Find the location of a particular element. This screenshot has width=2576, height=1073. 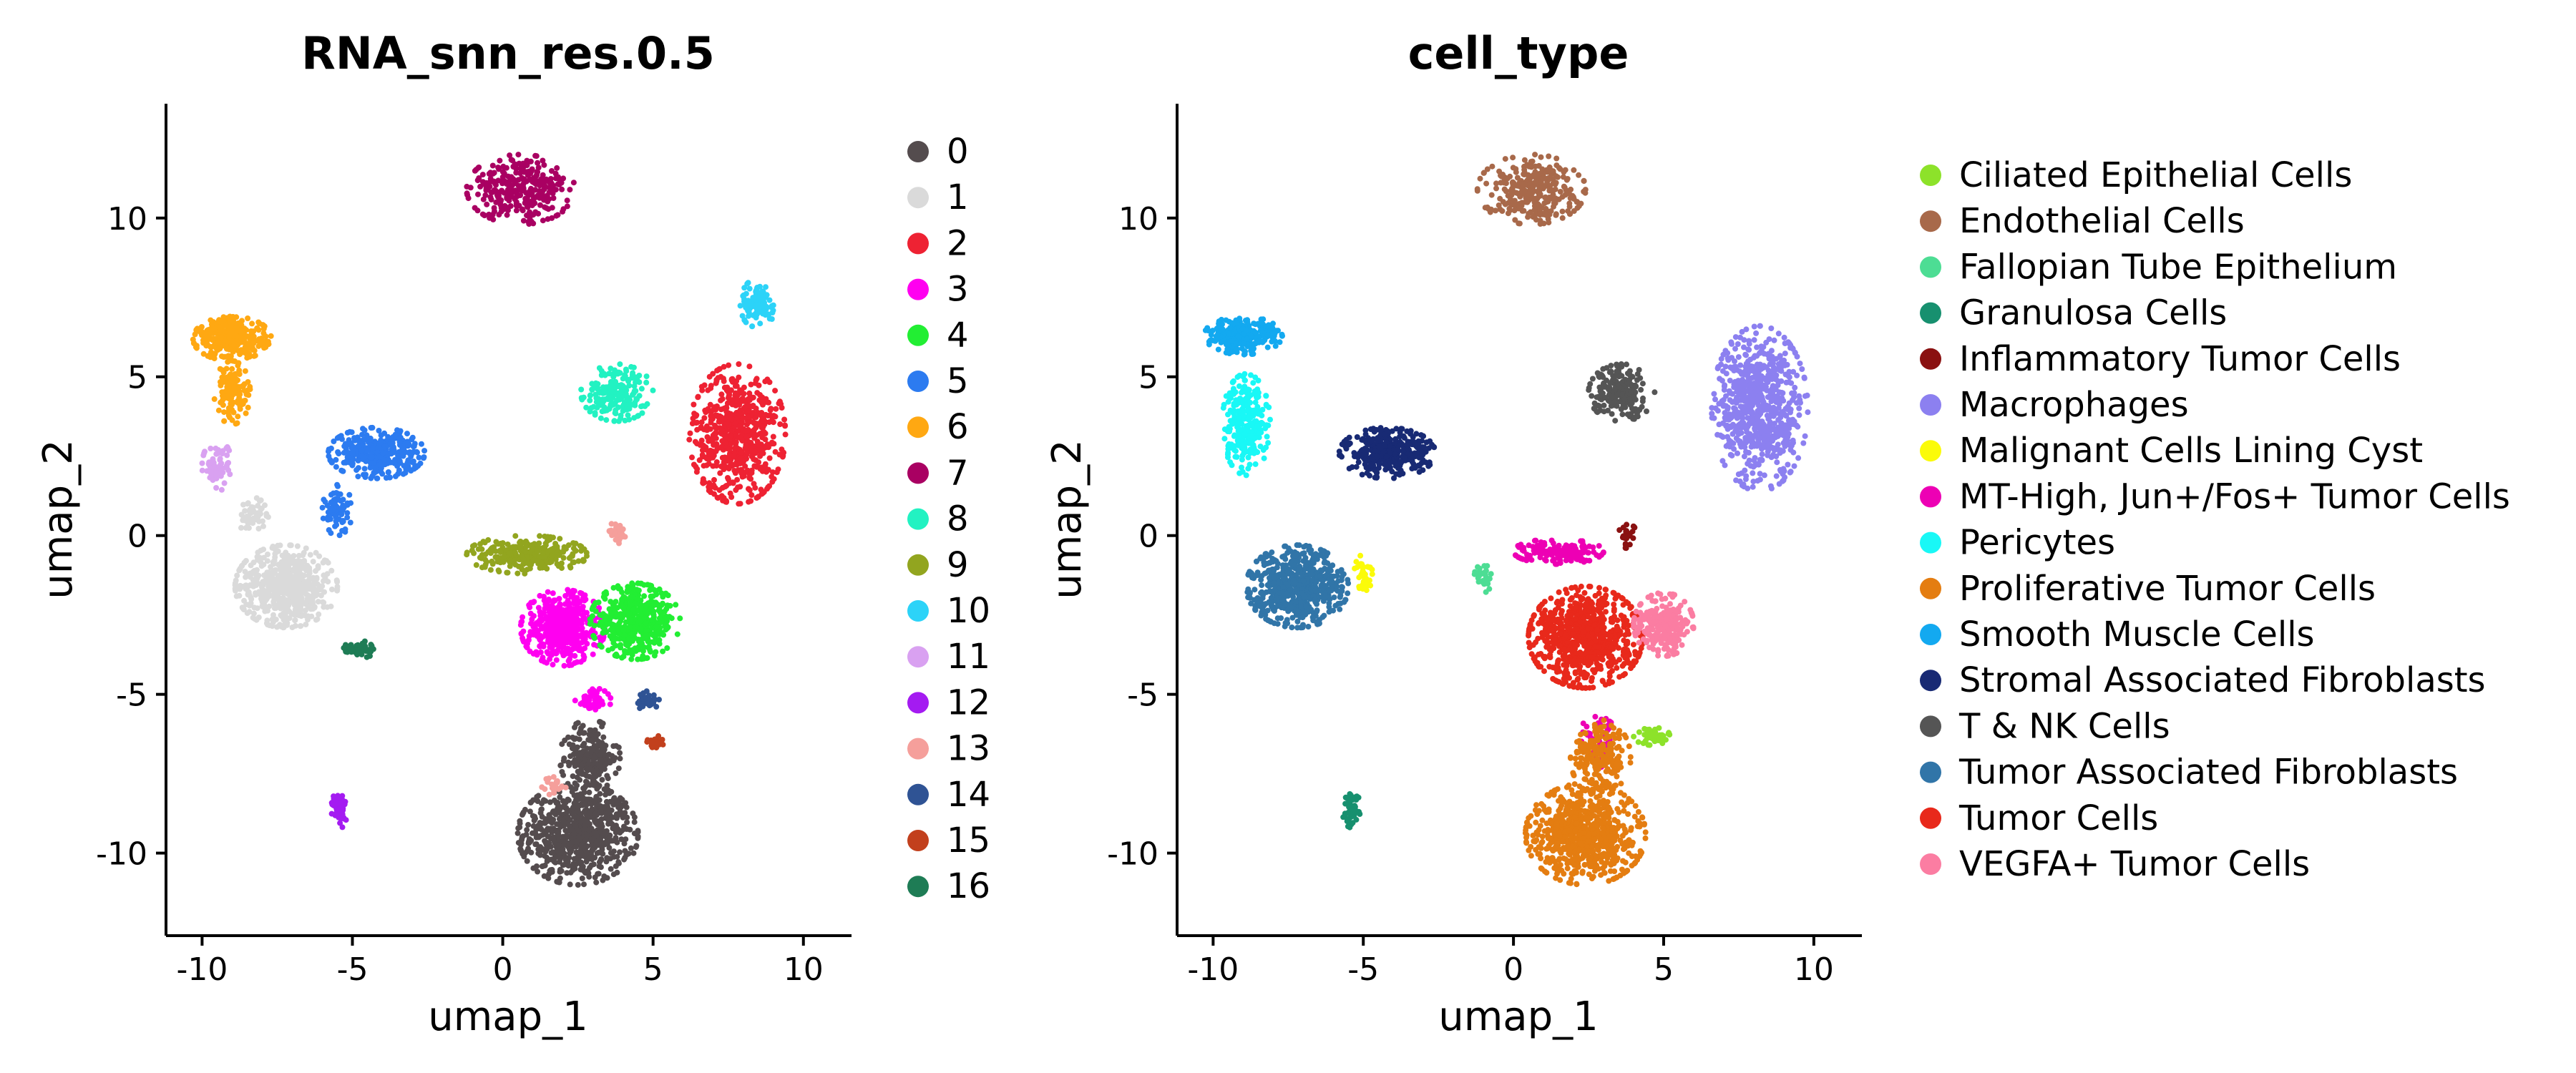

panel-title: RNA_snn_res.0.5 is located at coordinates (508, 53).